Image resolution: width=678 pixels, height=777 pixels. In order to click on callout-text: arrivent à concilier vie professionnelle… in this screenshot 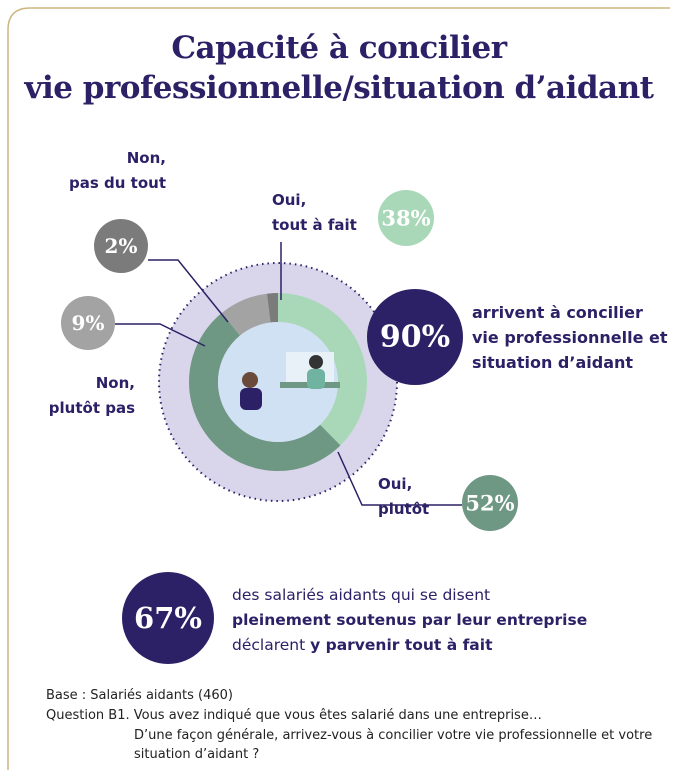, I will do `click(570, 337)`.